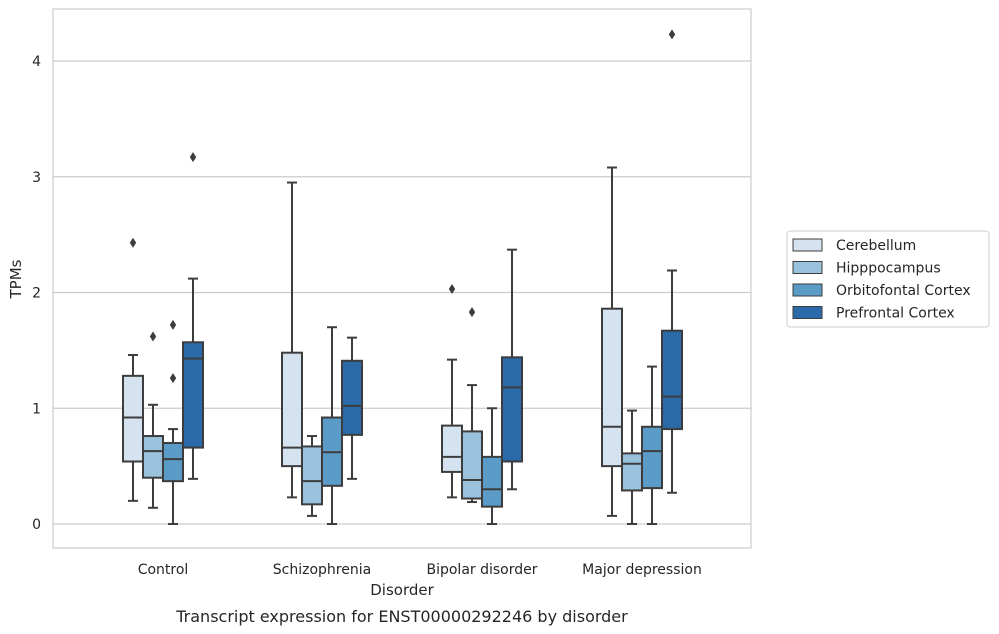  What do you see at coordinates (642, 570) in the screenshot?
I see `x-tick-label: Major depression` at bounding box center [642, 570].